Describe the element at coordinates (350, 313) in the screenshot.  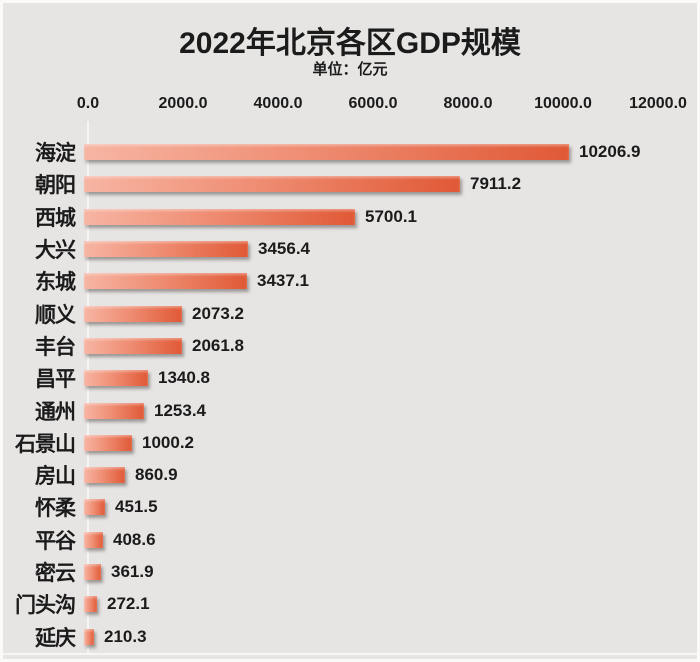
I see `bar-row: 顺义 2073.2` at that location.